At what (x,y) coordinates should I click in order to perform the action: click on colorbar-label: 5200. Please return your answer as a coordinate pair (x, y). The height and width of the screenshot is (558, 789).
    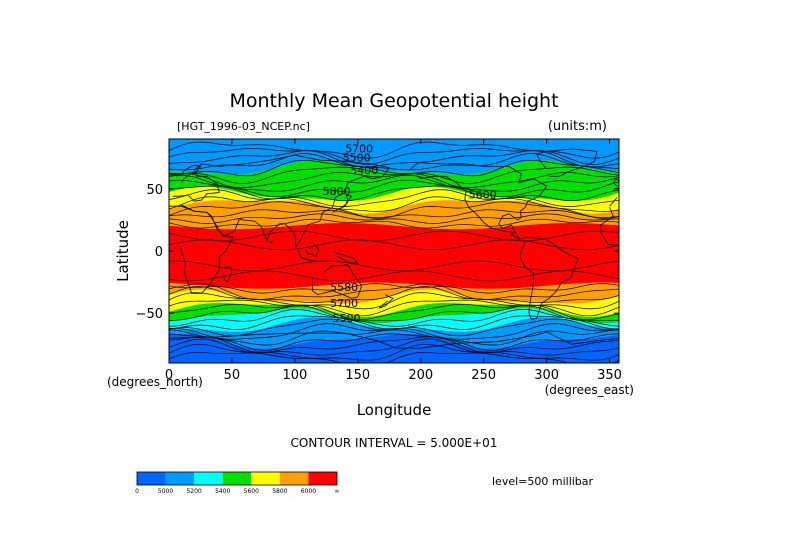
    Looking at the image, I should click on (193, 491).